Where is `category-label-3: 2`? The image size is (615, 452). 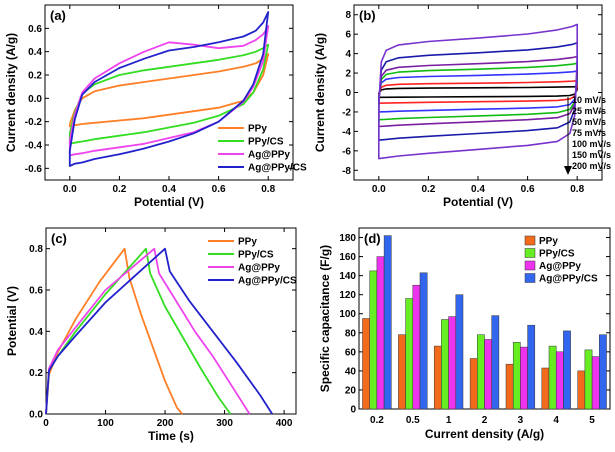 category-label-3: 2 is located at coordinates (485, 420).